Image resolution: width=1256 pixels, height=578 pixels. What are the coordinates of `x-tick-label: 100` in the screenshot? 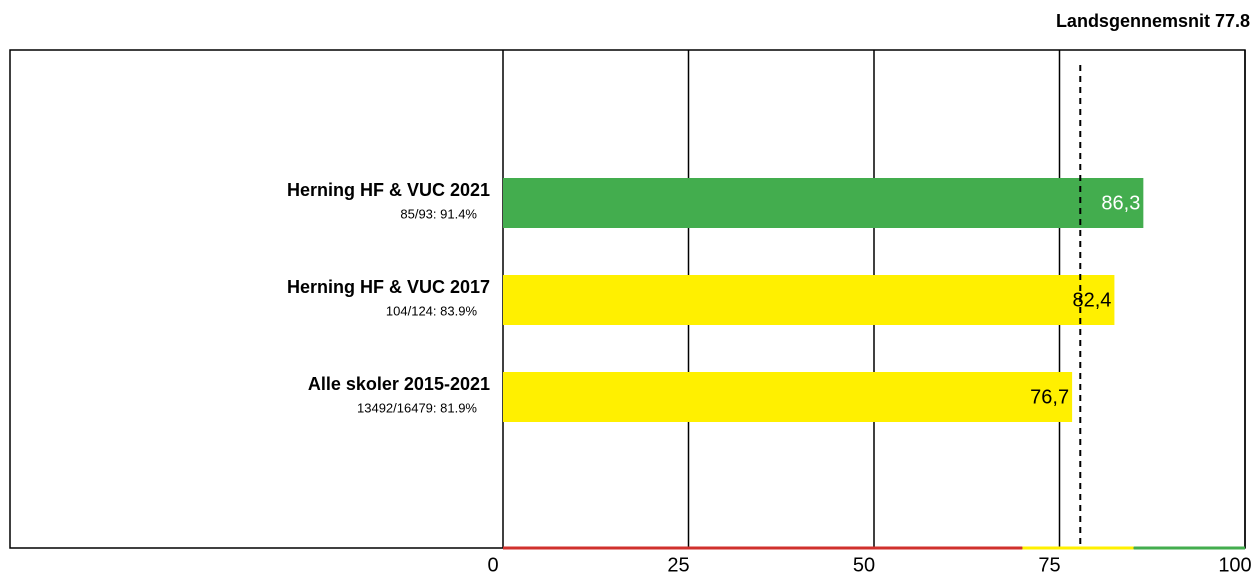 It's located at (1234, 565).